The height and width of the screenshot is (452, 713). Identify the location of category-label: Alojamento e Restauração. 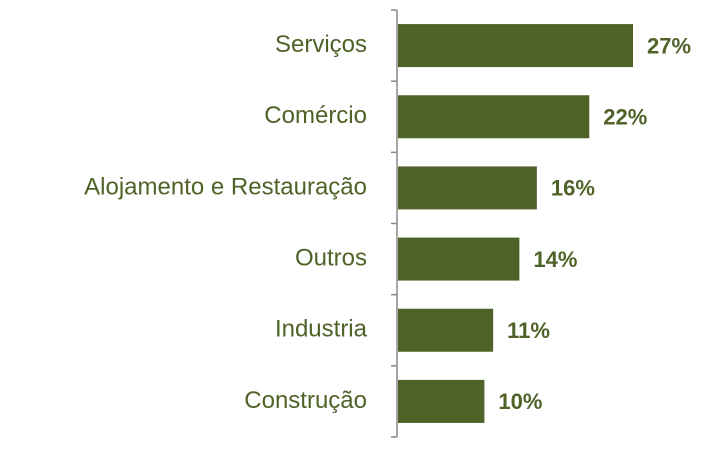
(225, 186).